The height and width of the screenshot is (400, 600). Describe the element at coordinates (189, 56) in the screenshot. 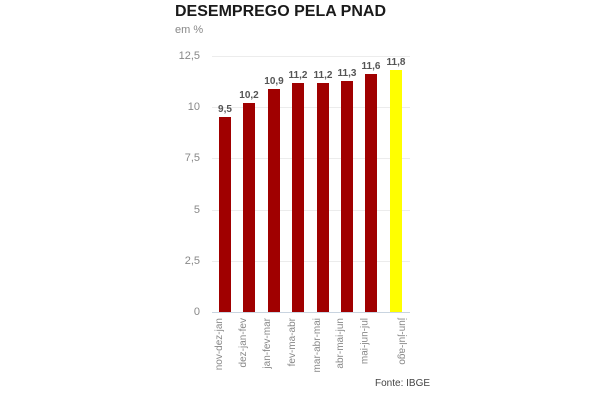

I see `y-tick-label: 12,5` at that location.